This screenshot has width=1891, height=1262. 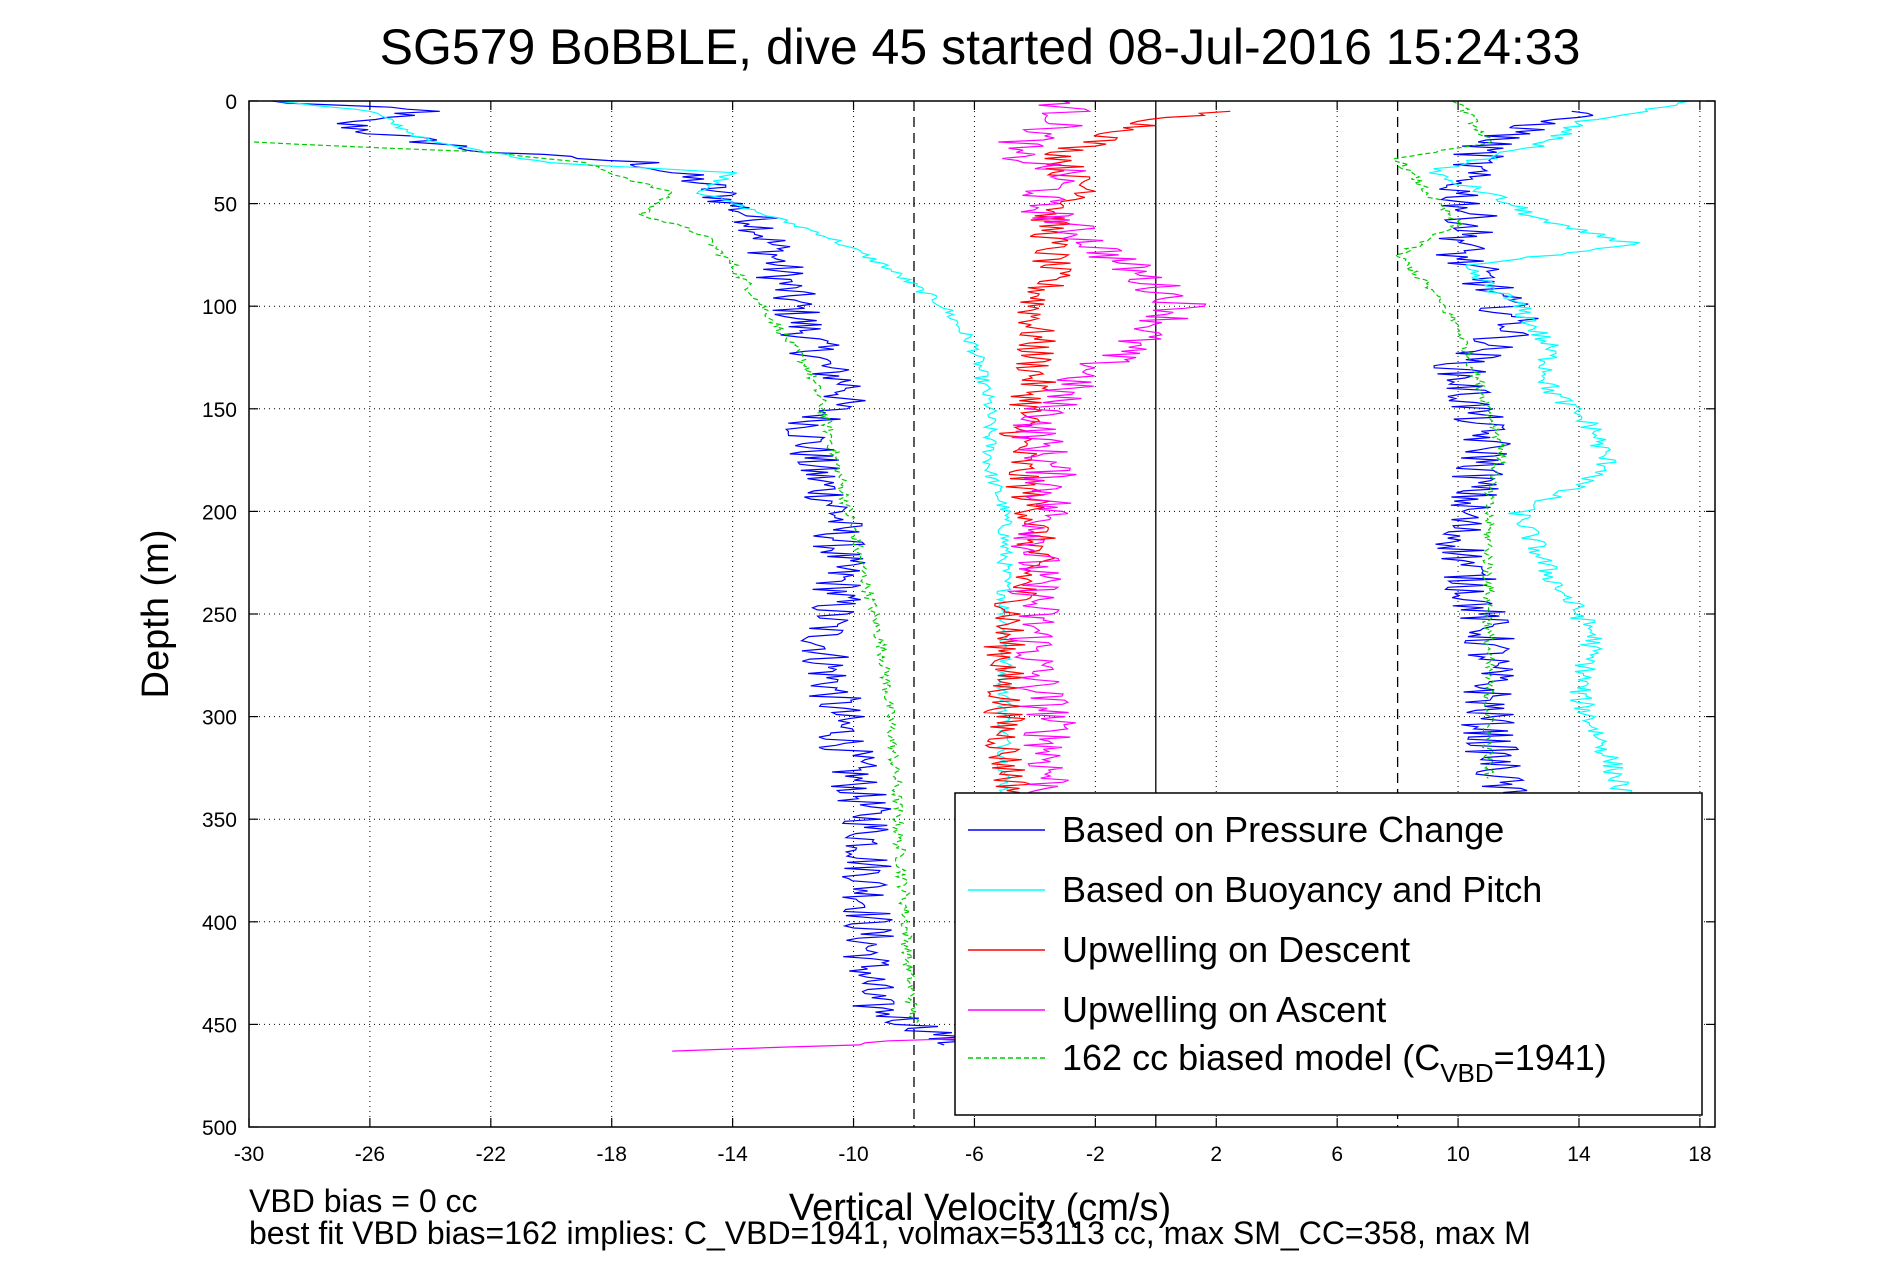 I want to click on x-tick-label: -6, so click(x=974, y=1154).